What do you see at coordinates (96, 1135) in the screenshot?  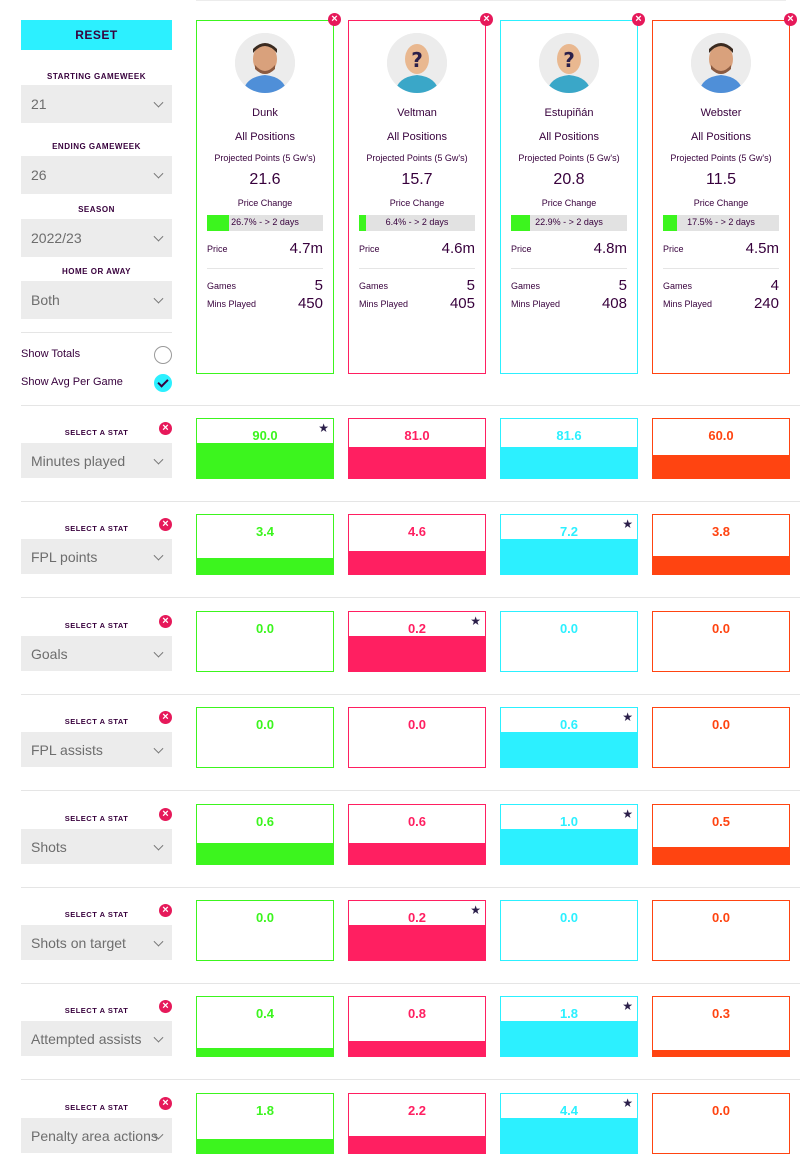 I see `stat-select: Penalty area actions` at bounding box center [96, 1135].